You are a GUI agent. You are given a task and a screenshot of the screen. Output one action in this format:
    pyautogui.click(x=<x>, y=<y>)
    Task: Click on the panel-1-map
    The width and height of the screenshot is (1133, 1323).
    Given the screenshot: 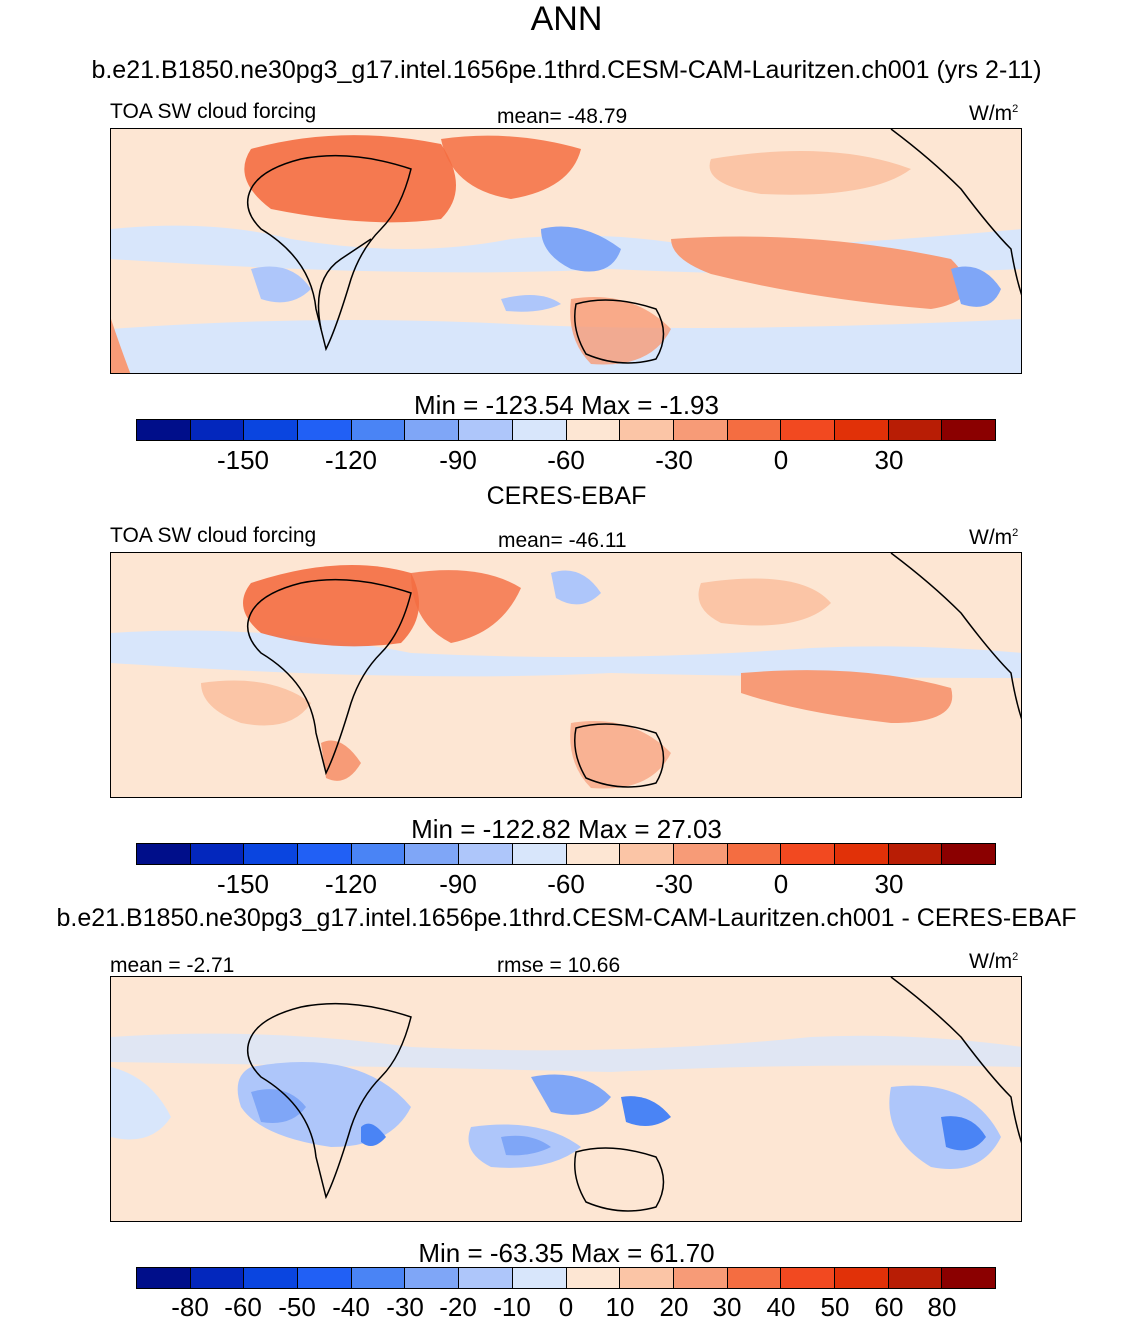 What is the action you would take?
    pyautogui.click(x=566, y=251)
    